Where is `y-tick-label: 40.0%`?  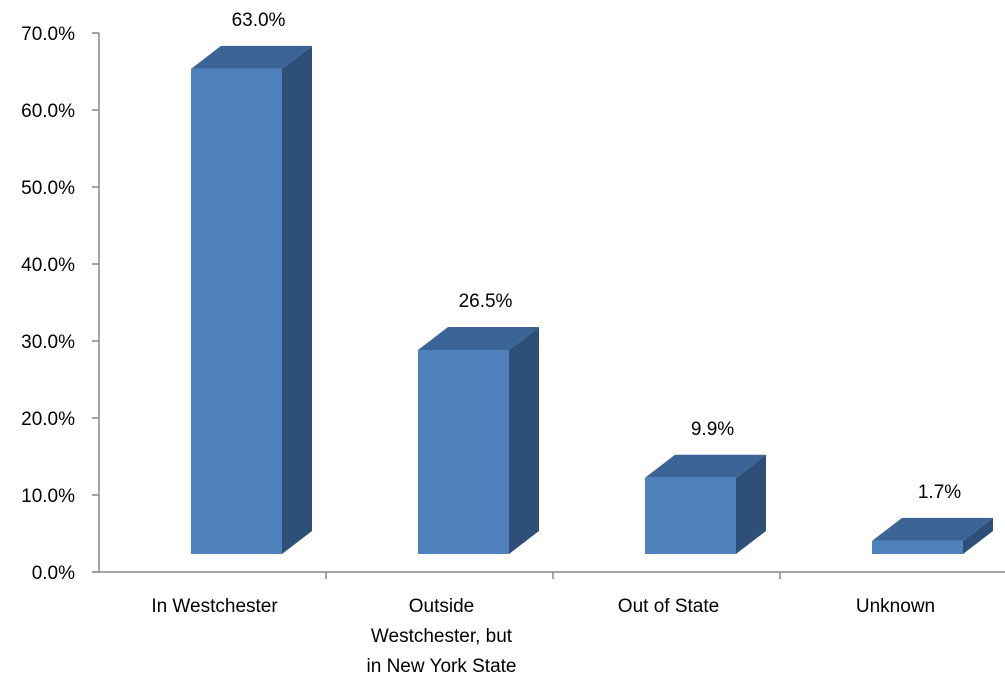 y-tick-label: 40.0% is located at coordinates (48, 265).